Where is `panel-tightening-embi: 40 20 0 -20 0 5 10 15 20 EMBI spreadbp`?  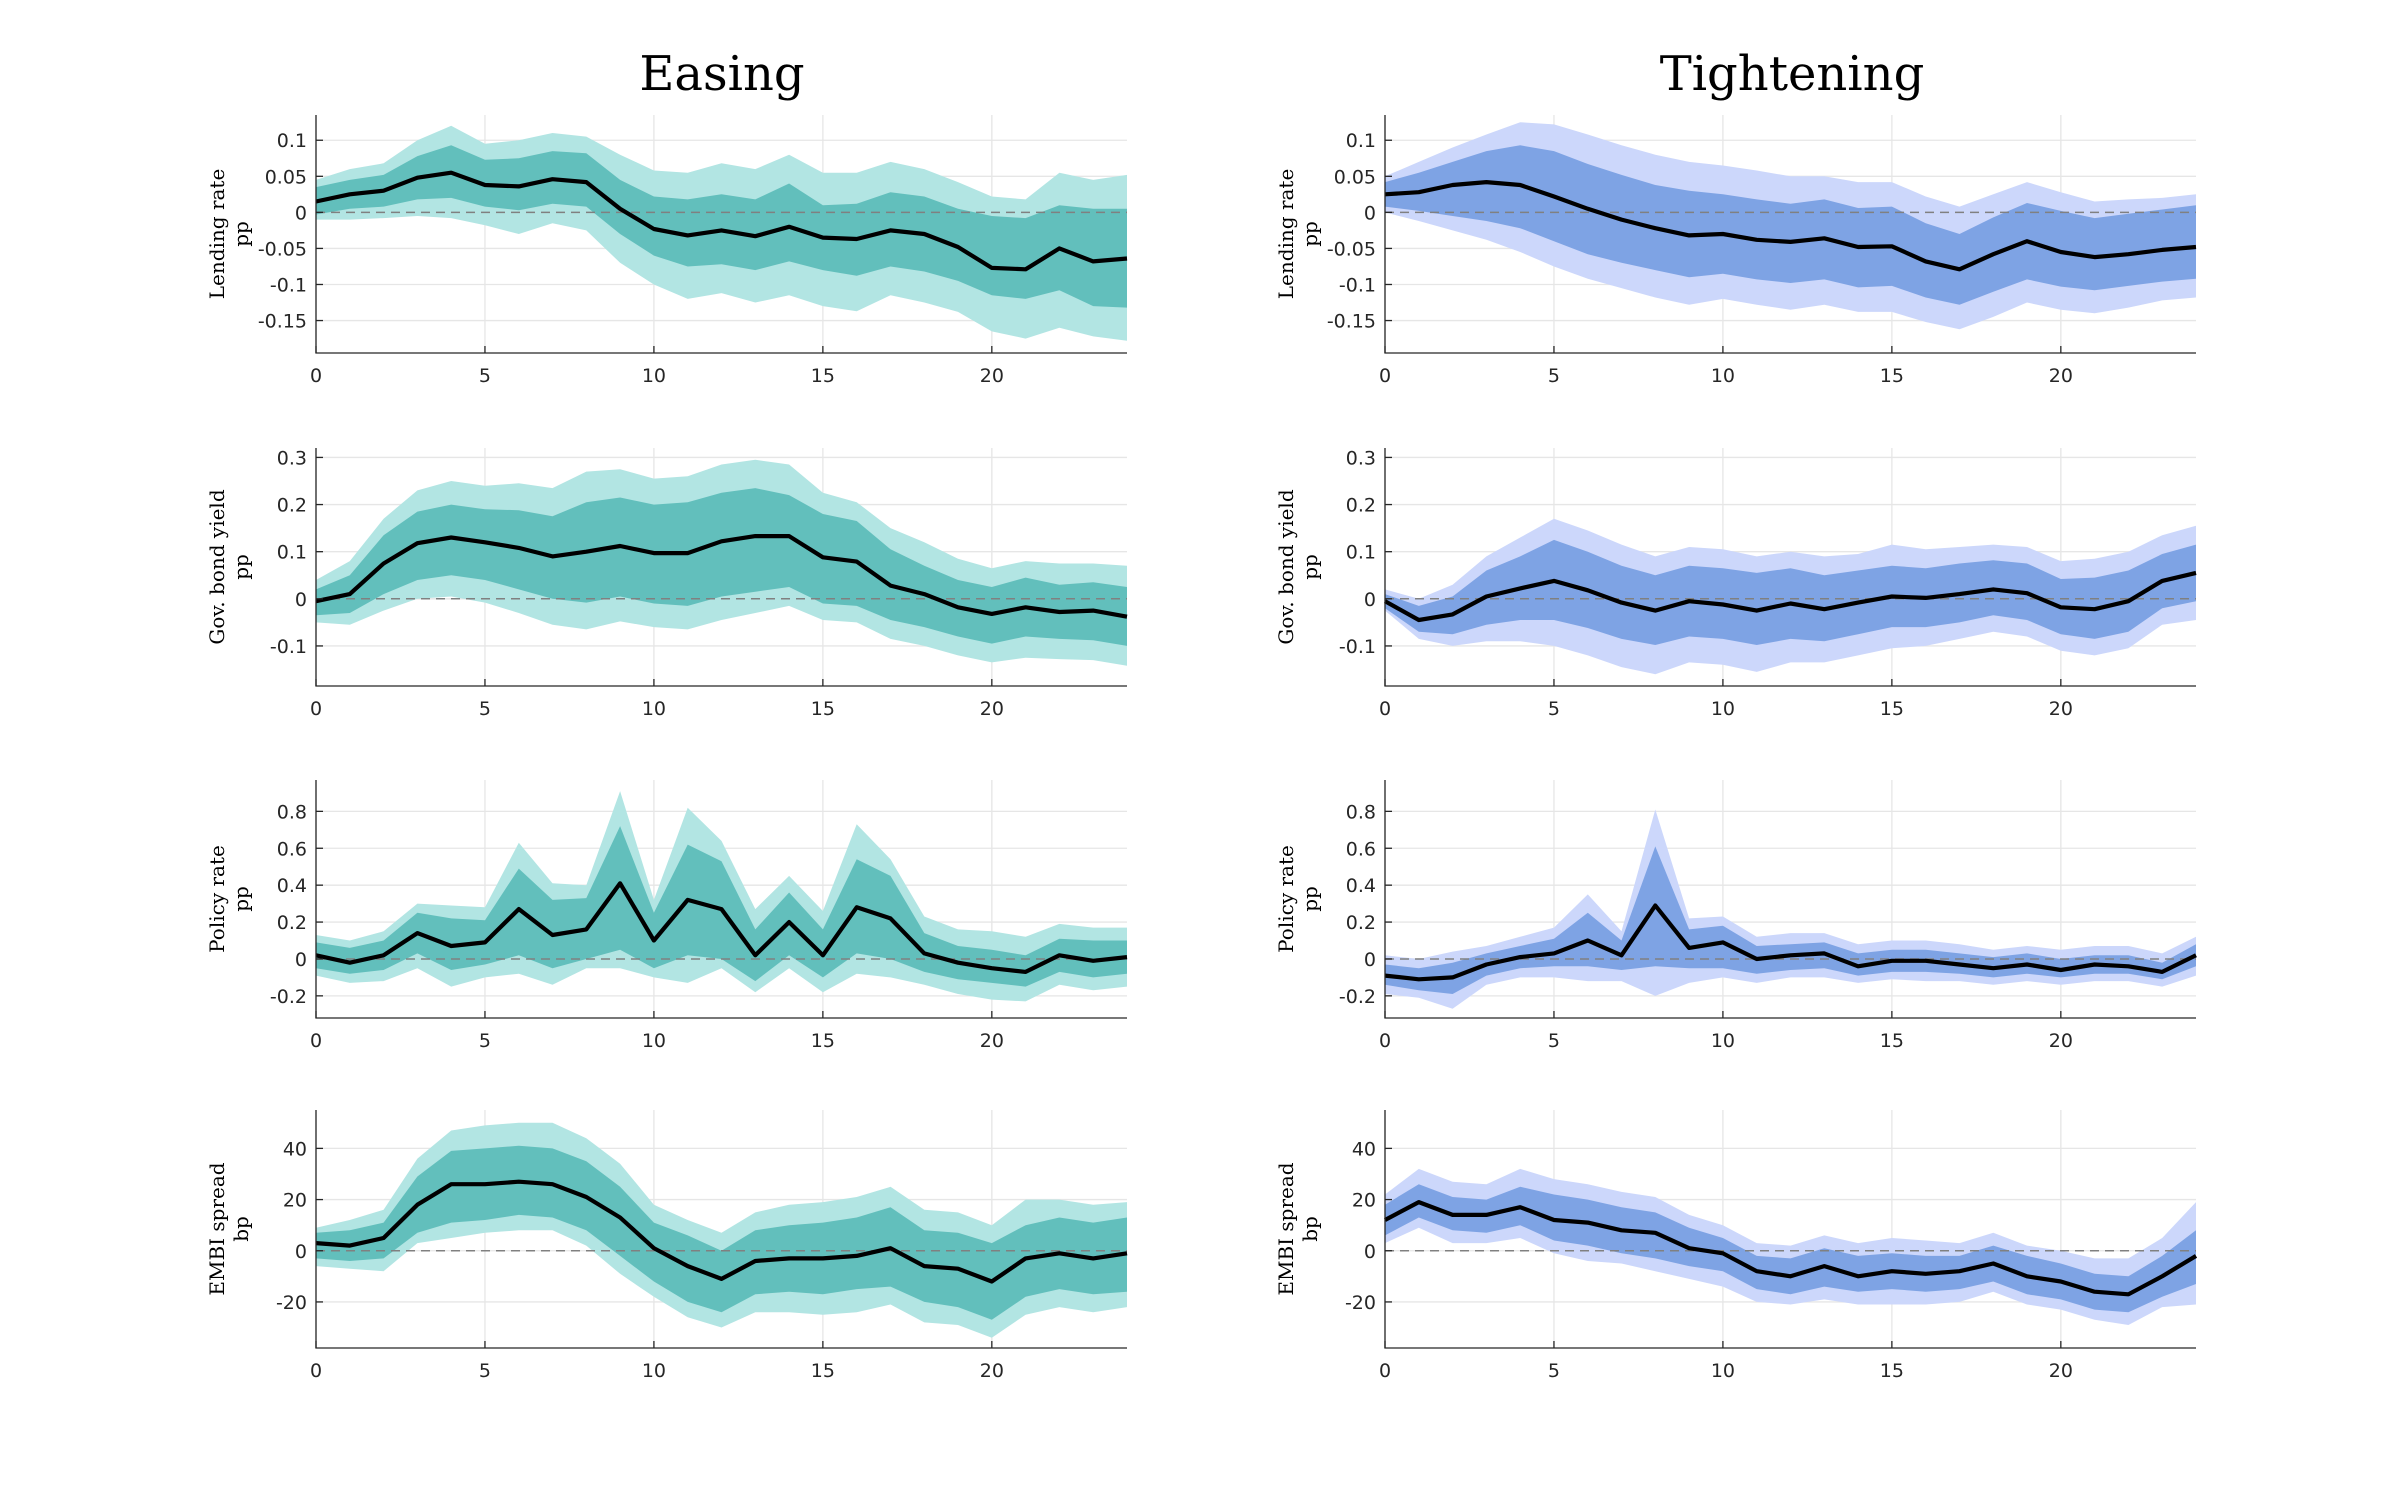 panel-tightening-embi: 40 20 0 -20 0 5 10 15 20 EMBI spreadbp is located at coordinates (1736, 1246).